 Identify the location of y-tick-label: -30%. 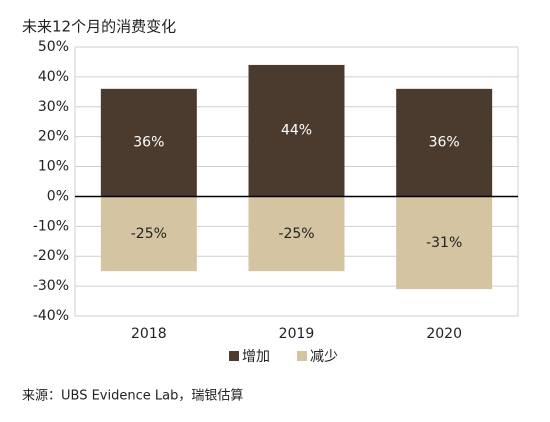
(51, 286).